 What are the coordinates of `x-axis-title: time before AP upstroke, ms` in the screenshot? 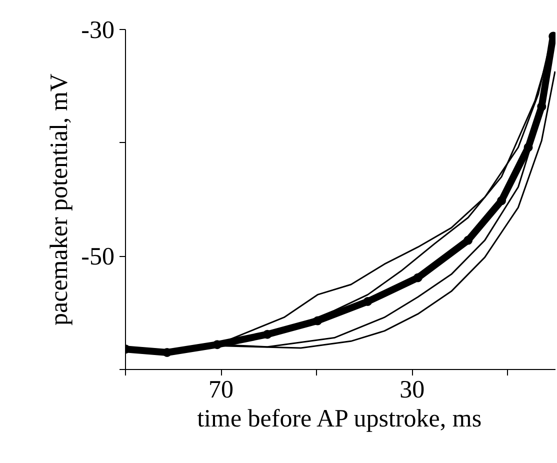 It's located at (339, 419).